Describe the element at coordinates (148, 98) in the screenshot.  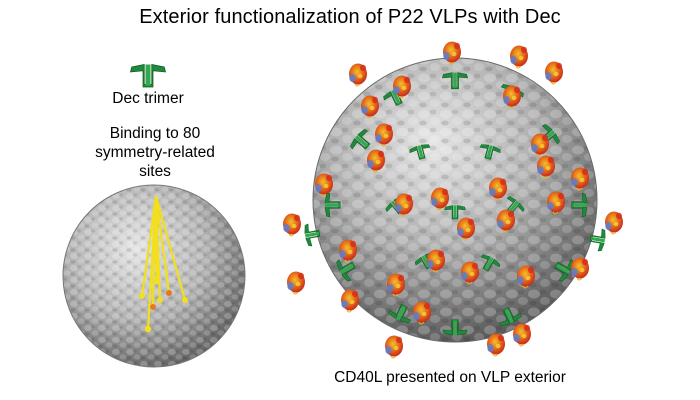
I see `dec-trimer-label: Dec trimer` at that location.